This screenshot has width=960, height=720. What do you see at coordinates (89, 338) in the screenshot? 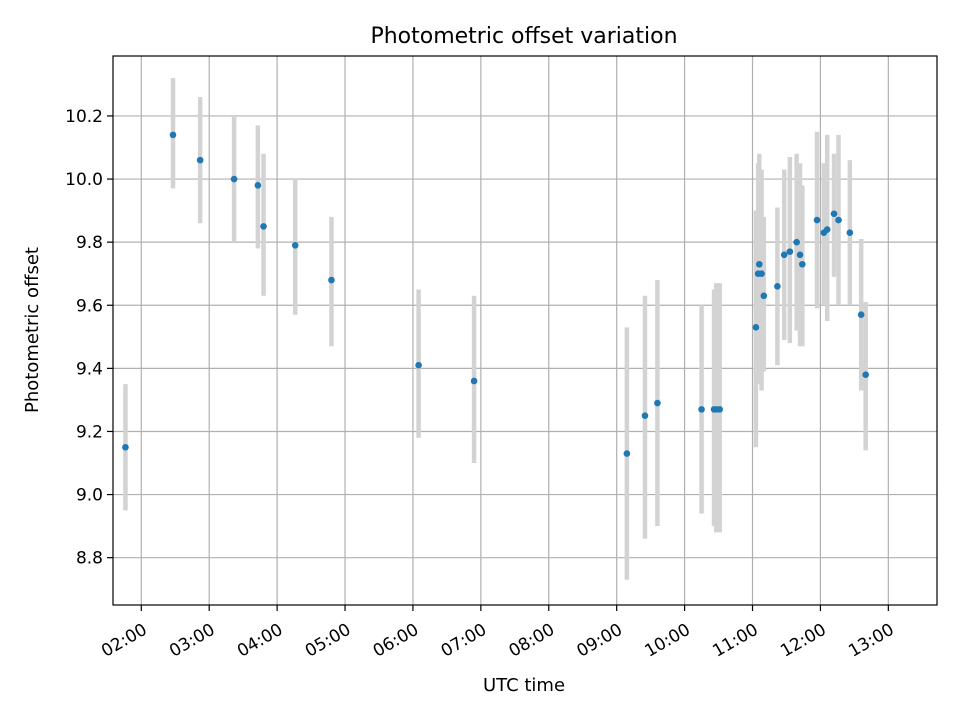
I see `y-axis-ticks: 8.8 9.0 9.2 9.4 9.6 9.8 10.0 10.2` at bounding box center [89, 338].